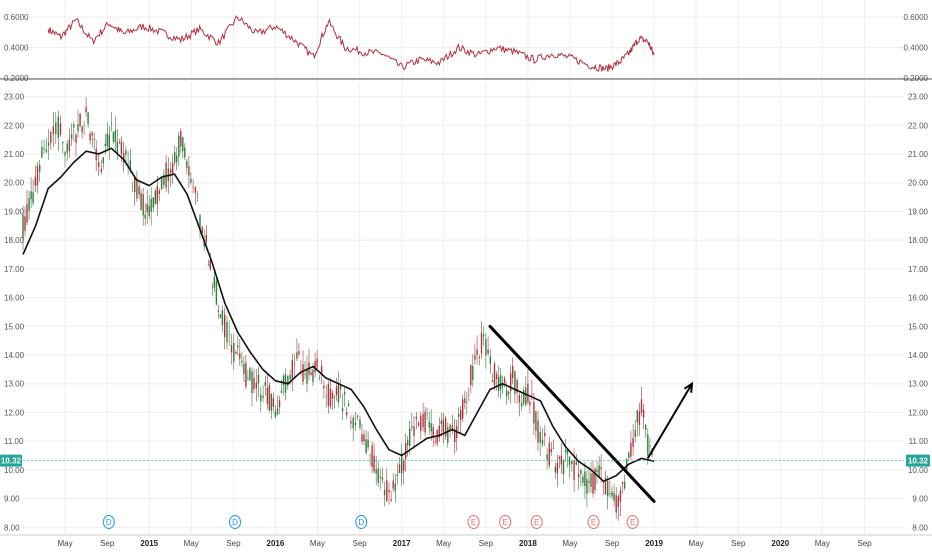  I want to click on price-right-tick-label: 9.00, so click(920, 499).